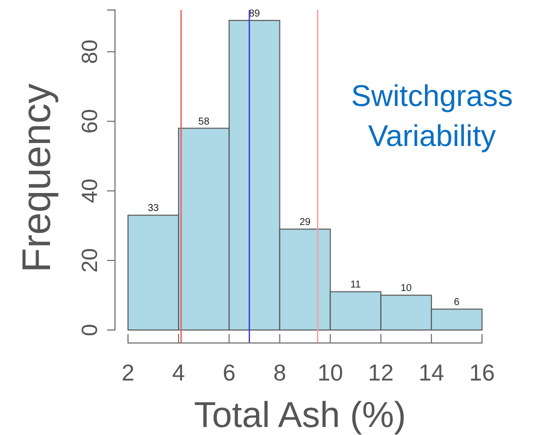 Image resolution: width=539 pixels, height=435 pixels. What do you see at coordinates (406, 288) in the screenshot?
I see `data-label: 10` at bounding box center [406, 288].